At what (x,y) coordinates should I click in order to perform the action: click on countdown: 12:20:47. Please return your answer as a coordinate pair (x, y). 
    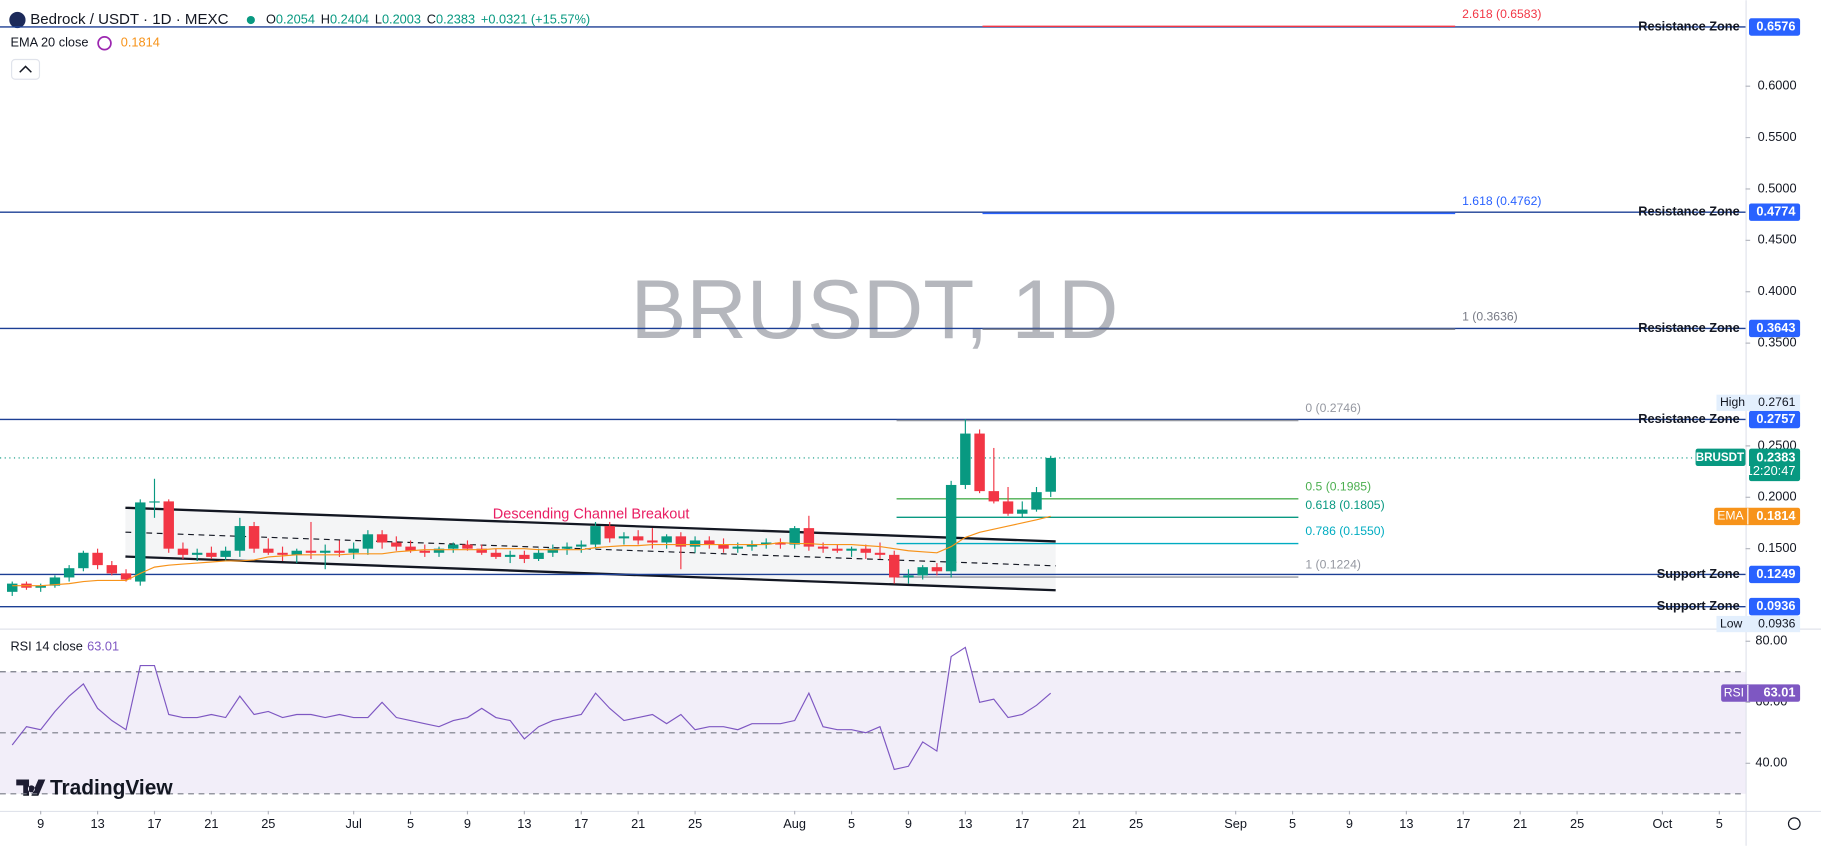
    Looking at the image, I should click on (1771, 470).